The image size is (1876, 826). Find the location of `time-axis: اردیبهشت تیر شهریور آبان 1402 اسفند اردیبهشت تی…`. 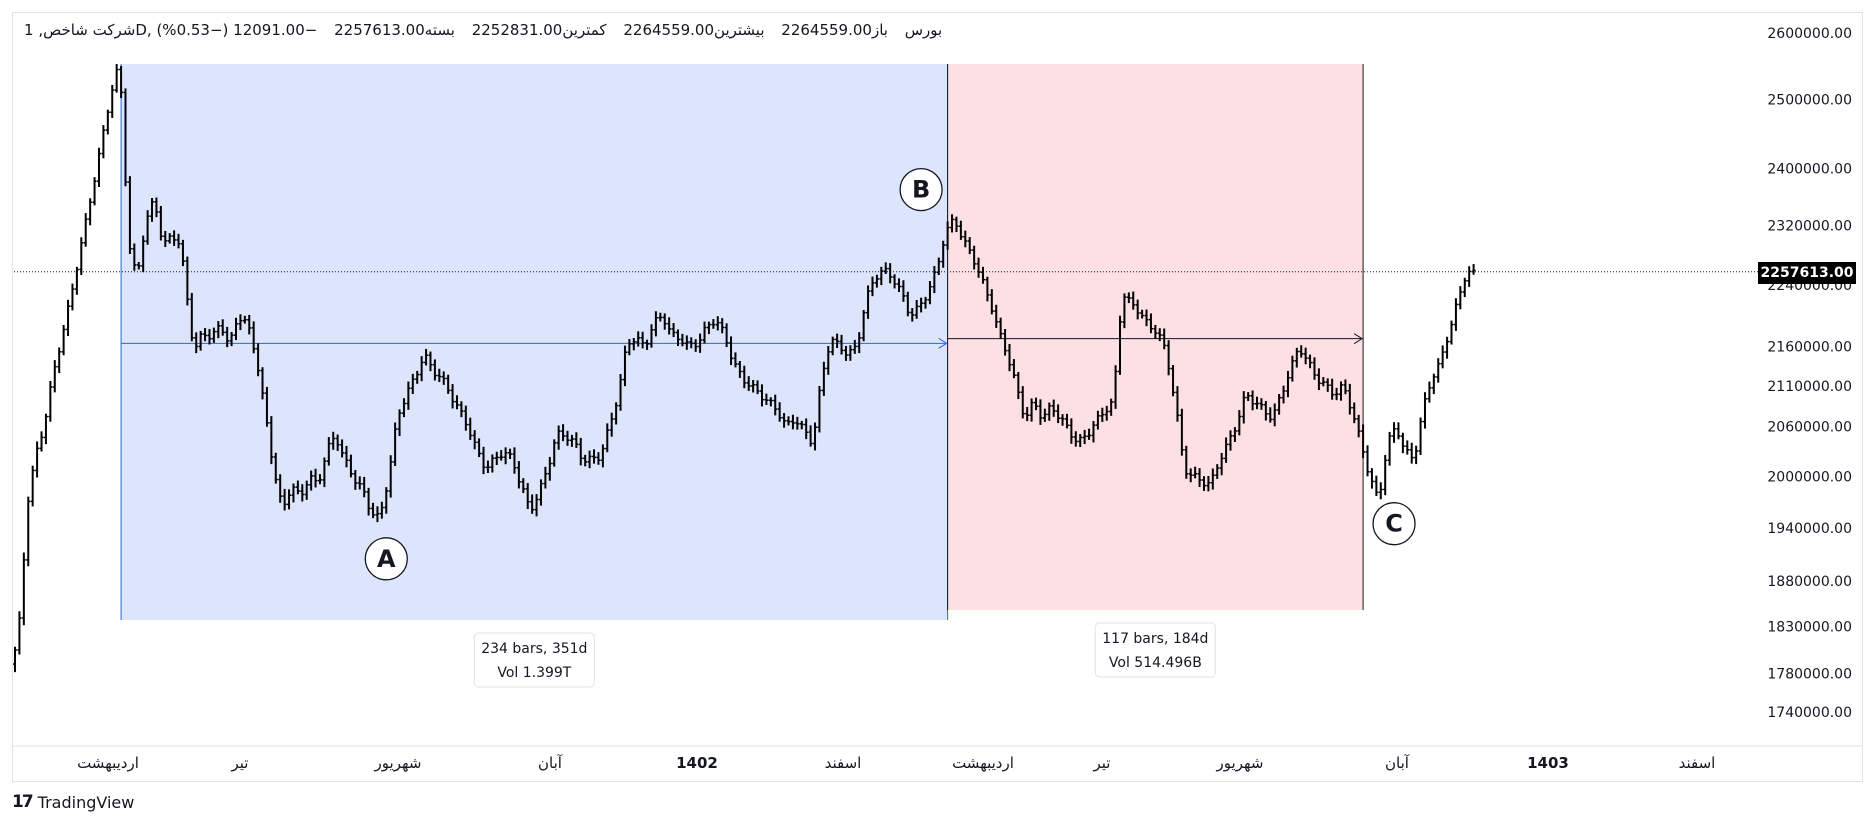

time-axis: اردیبهشت تیر شهریور آبان 1402 اسفند اردیبهشت تی… is located at coordinates (937, 758).